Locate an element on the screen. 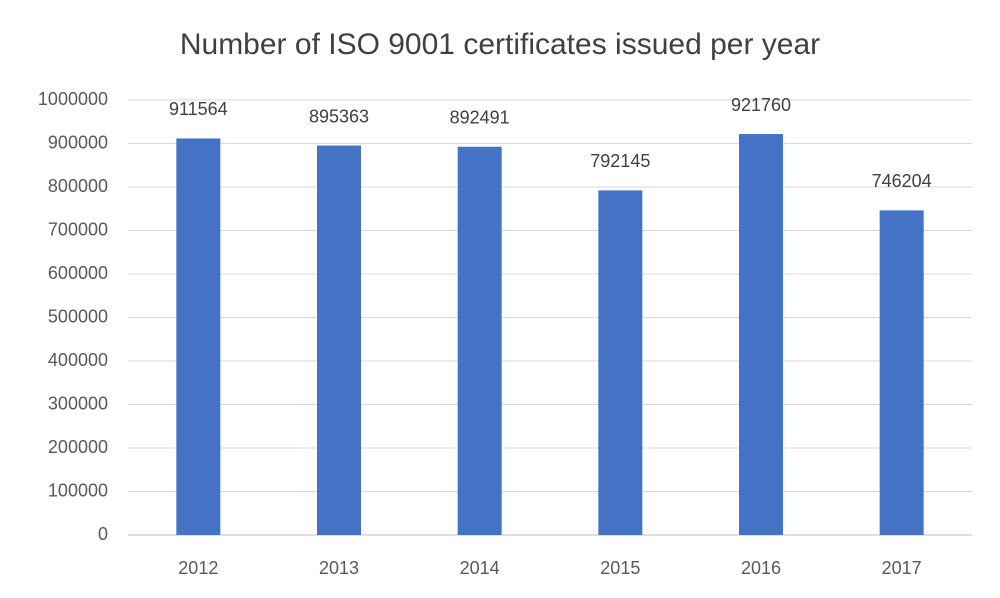  x-tick-label: 2014 is located at coordinates (480, 568).